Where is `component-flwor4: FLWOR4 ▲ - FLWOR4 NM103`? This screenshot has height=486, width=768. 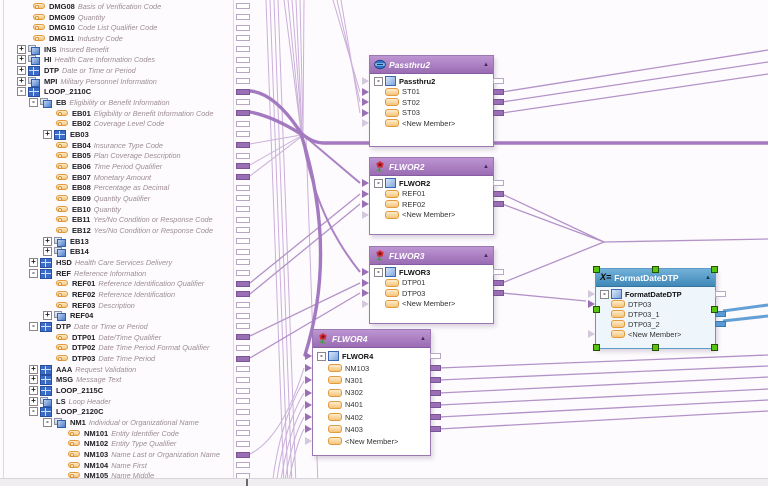 component-flwor4: FLWOR4 ▲ - FLWOR4 NM103 is located at coordinates (373, 392).